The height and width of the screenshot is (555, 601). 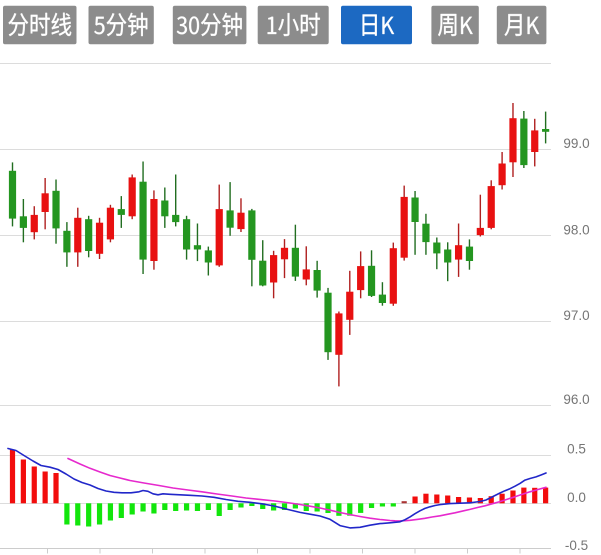 What do you see at coordinates (576, 497) in the screenshot?
I see `svg-text: 0.0` at bounding box center [576, 497].